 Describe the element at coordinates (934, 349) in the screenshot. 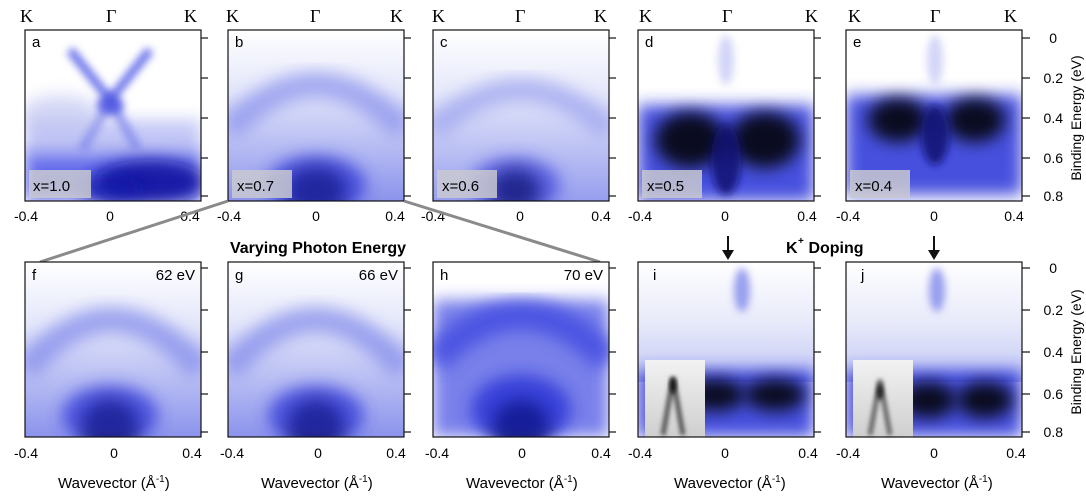

I see `panel-j: j` at that location.